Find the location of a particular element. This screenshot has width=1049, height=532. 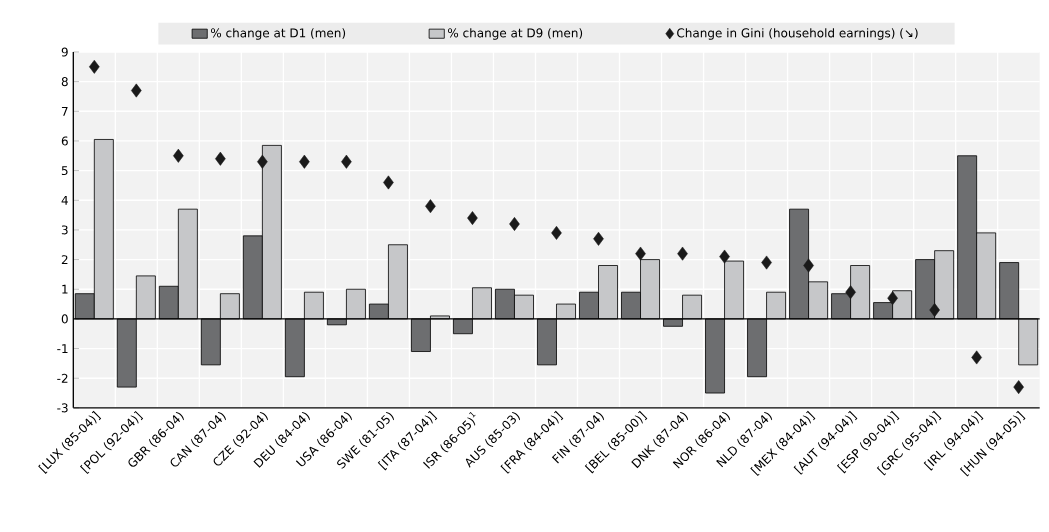

legend-label: % change at D9 (men) is located at coordinates (515, 34).